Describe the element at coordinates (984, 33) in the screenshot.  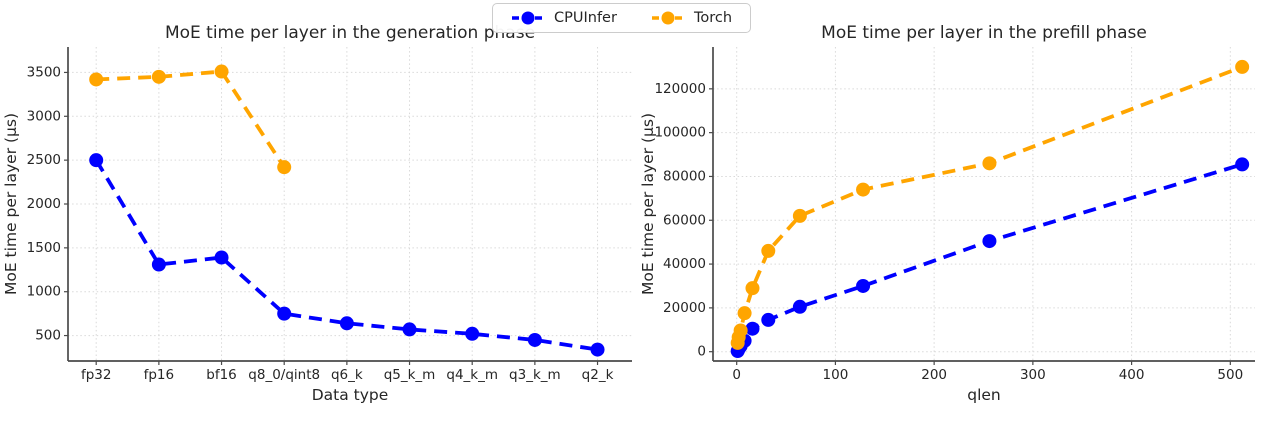
I see `chart-title: MoE time per layer in the prefill phase` at that location.